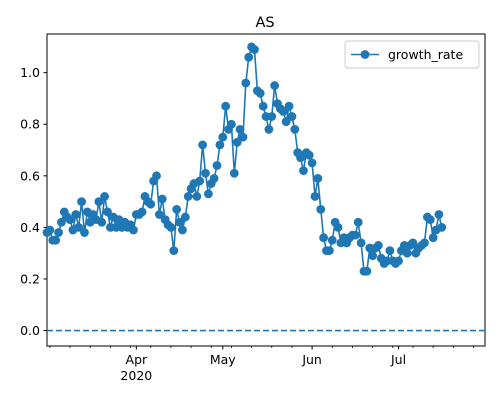  What do you see at coordinates (137, 359) in the screenshot?
I see `x-tick-label: Apr` at bounding box center [137, 359].